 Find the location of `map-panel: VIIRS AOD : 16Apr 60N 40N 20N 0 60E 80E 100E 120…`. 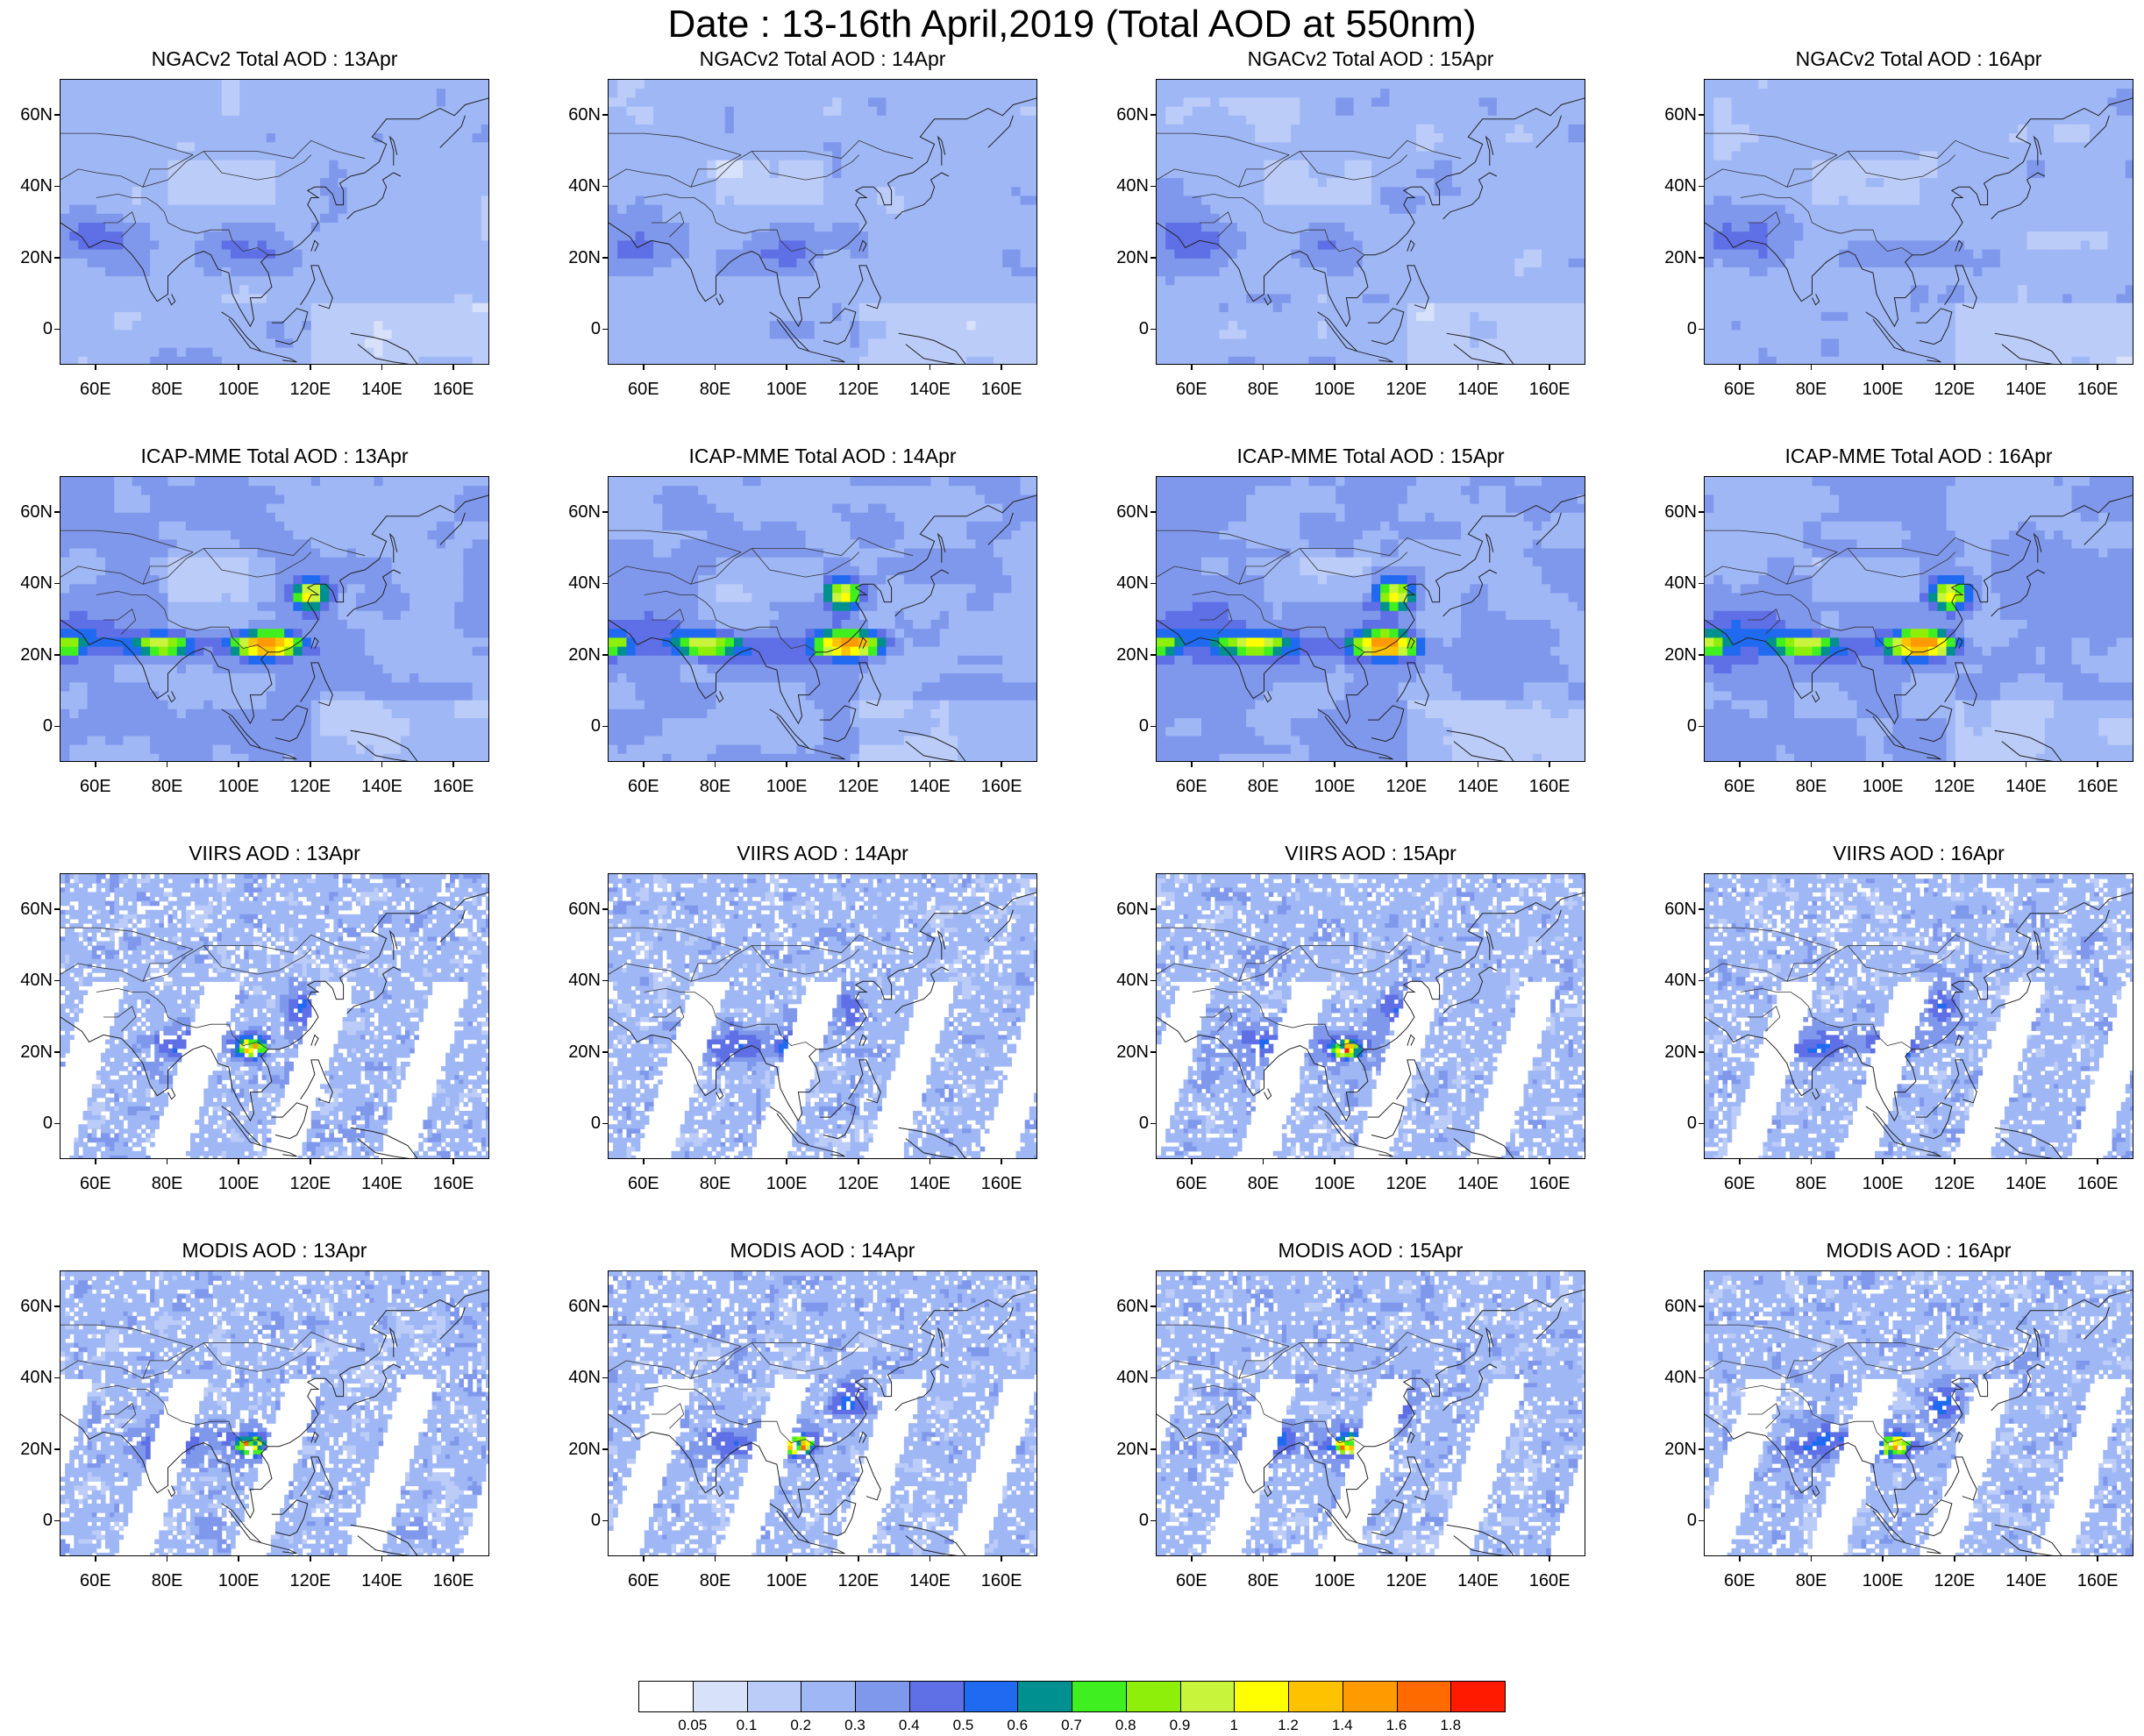

map-panel: VIIRS AOD : 16Apr 60N 40N 20N 0 60E 80E 100E 120… is located at coordinates (1889, 1024).